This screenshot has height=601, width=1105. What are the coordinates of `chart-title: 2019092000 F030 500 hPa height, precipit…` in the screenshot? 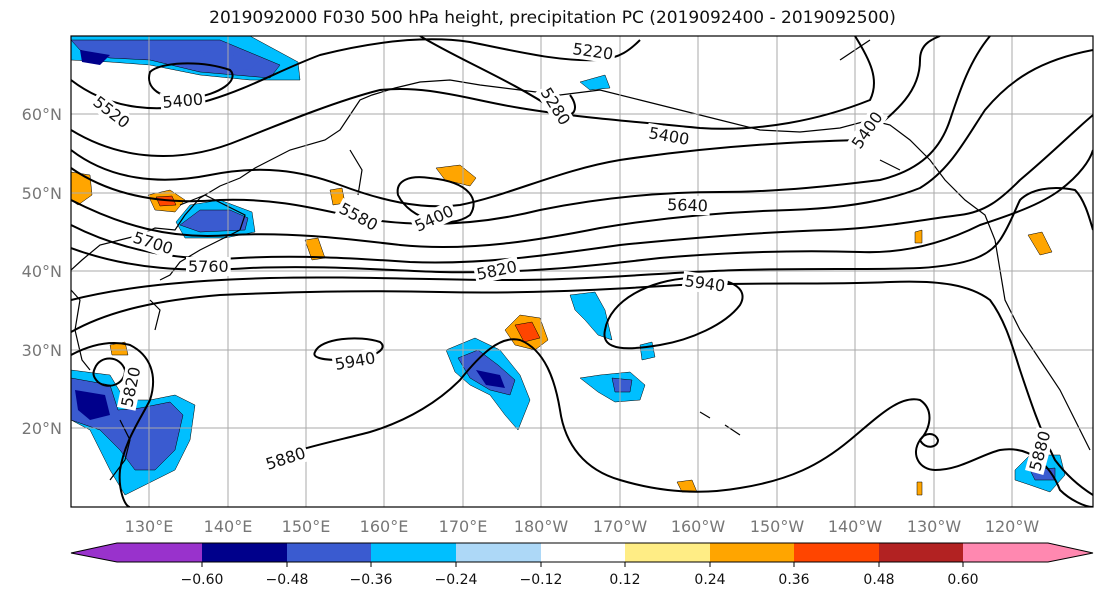 It's located at (552, 18).